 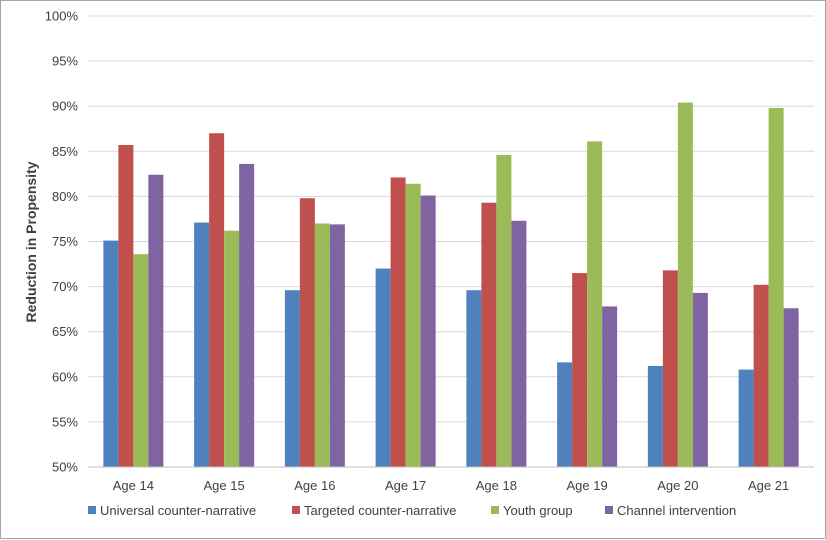 What do you see at coordinates (496, 485) in the screenshot?
I see `x-tick-label: Age 18` at bounding box center [496, 485].